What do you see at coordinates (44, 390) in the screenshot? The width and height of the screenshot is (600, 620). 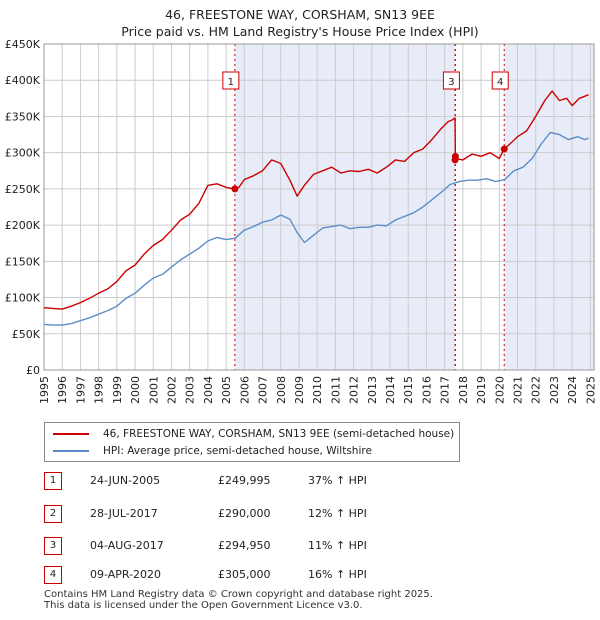 I see `x-tick-label: 1995` at bounding box center [44, 390].